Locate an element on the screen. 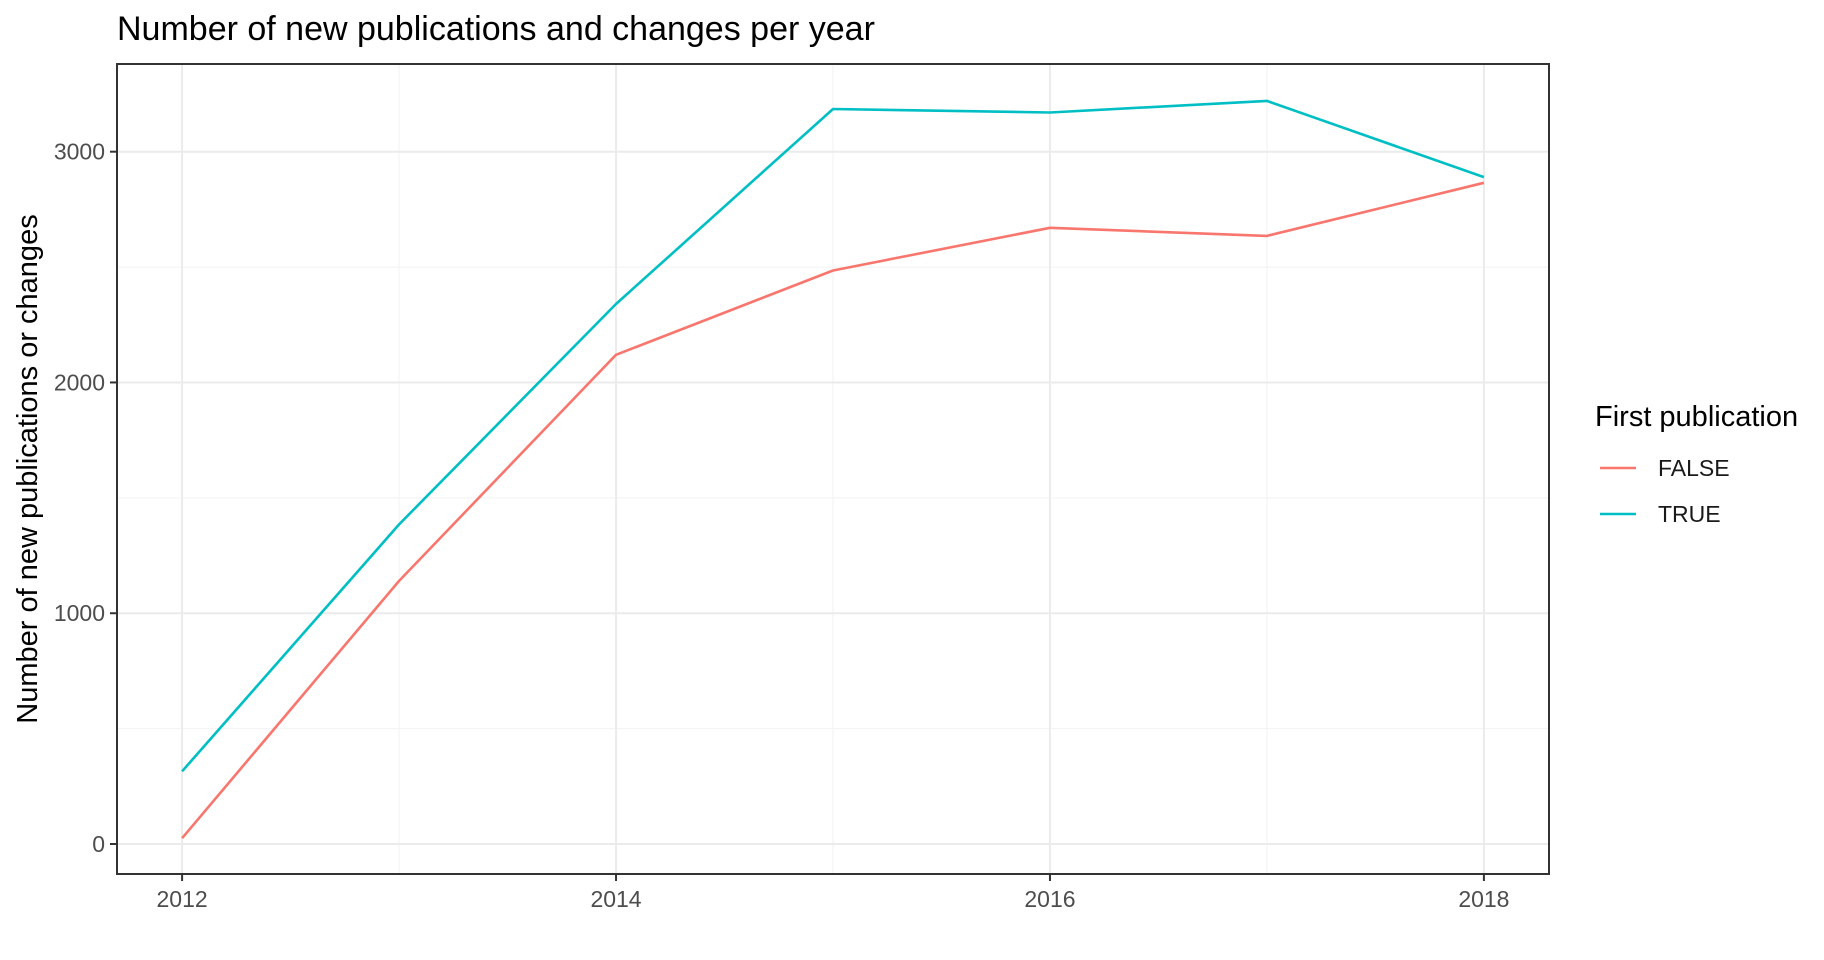  legend: First publication FALSE TRUE is located at coordinates (1696, 464).